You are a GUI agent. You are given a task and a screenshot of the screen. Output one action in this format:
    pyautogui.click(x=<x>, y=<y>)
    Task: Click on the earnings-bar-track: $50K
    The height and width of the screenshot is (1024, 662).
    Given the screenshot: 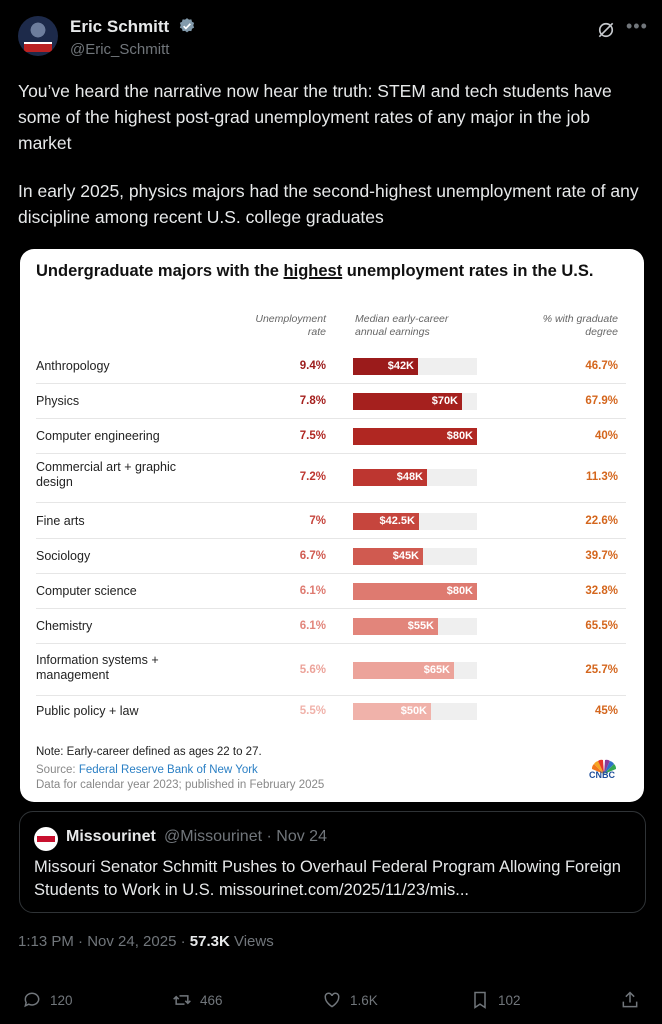 What is the action you would take?
    pyautogui.click(x=415, y=711)
    